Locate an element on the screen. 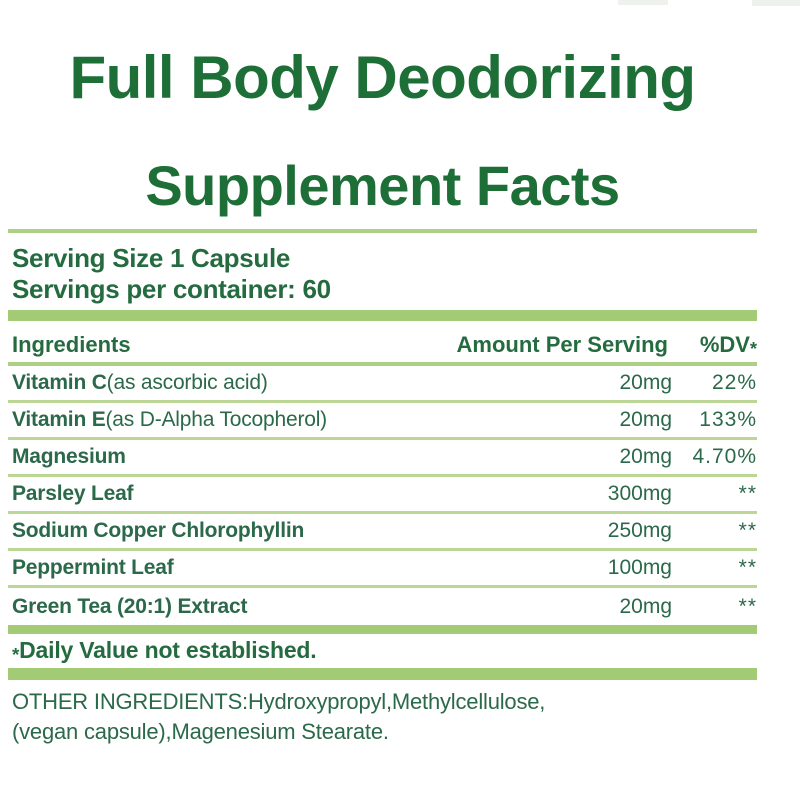  column-header-dv: %DV* is located at coordinates (728, 345).